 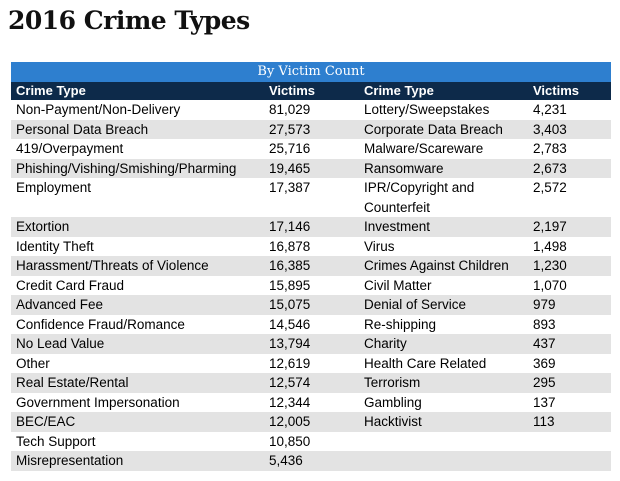 I want to click on crime-type-cell: Lottery/Sweepstakes, so click(x=427, y=109).